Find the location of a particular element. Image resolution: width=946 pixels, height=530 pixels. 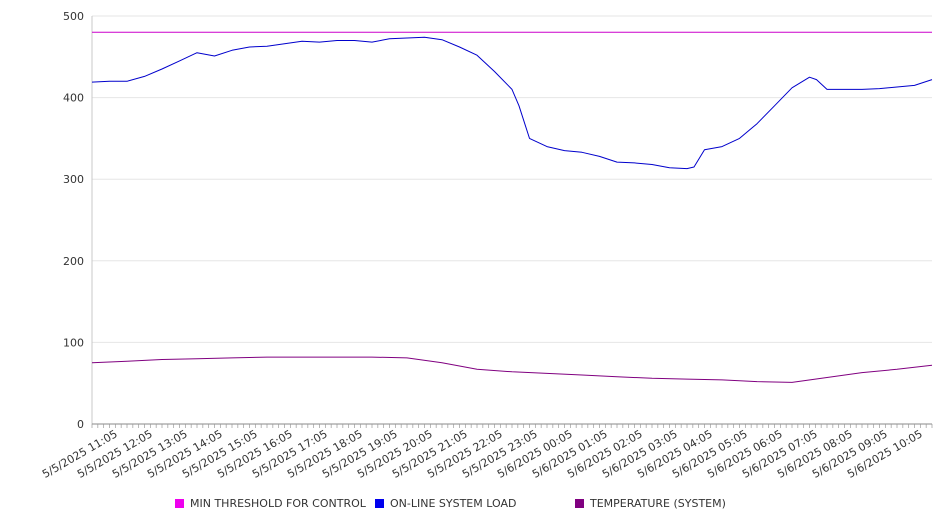

y-tick-label: 0 is located at coordinates (80, 424).